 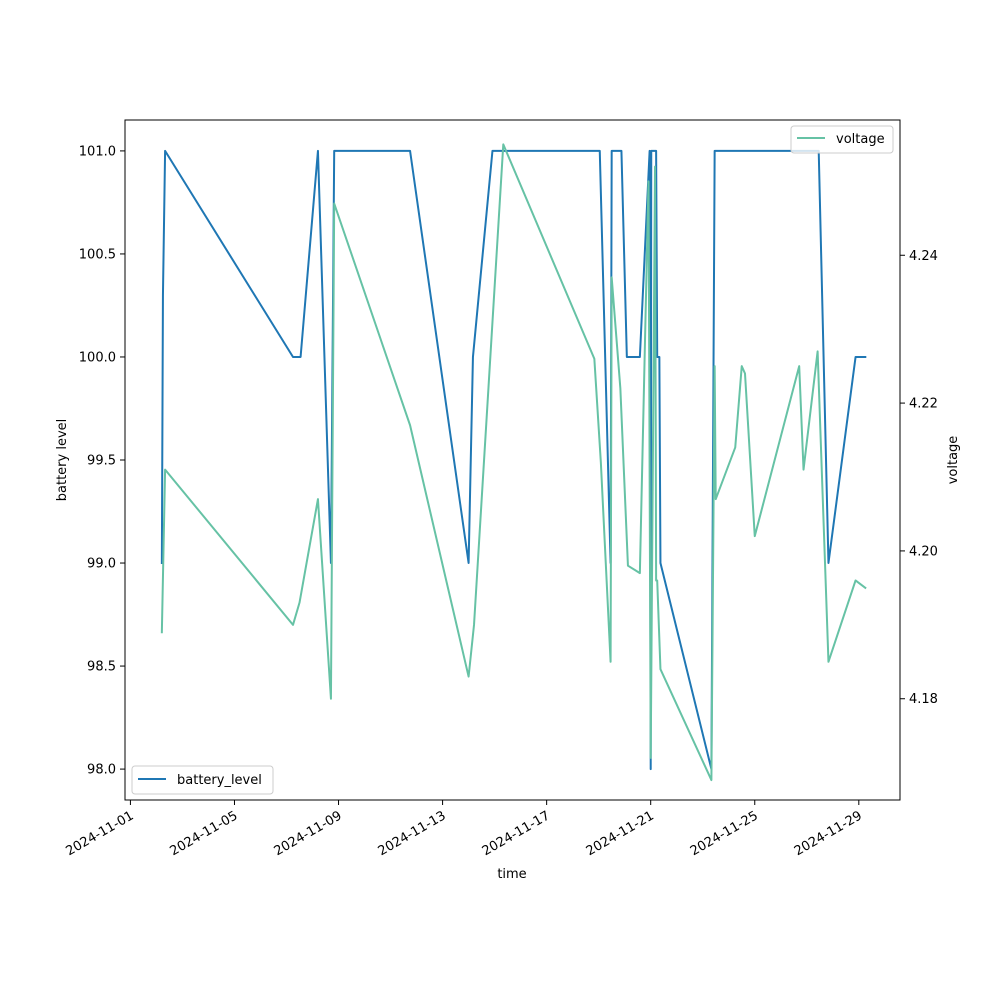 What do you see at coordinates (97, 357) in the screenshot?
I see `y-left-tick-label: 100.0` at bounding box center [97, 357].